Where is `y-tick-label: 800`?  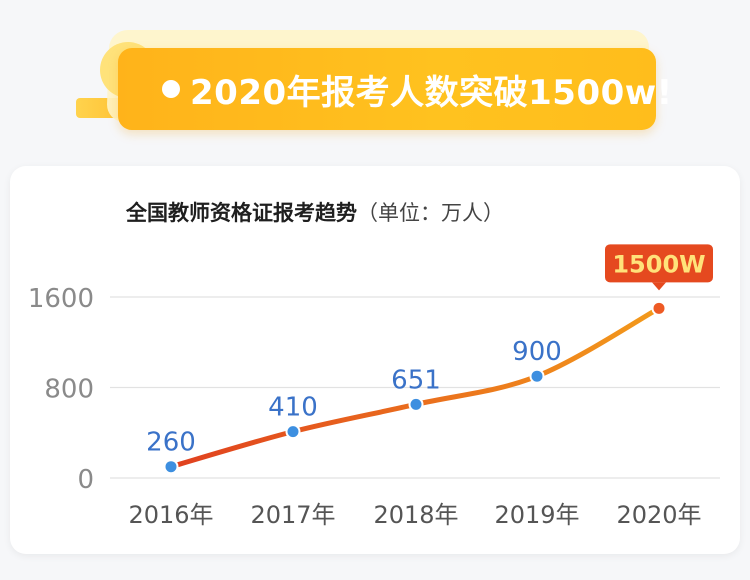
y-tick-label: 800 is located at coordinates (69, 390).